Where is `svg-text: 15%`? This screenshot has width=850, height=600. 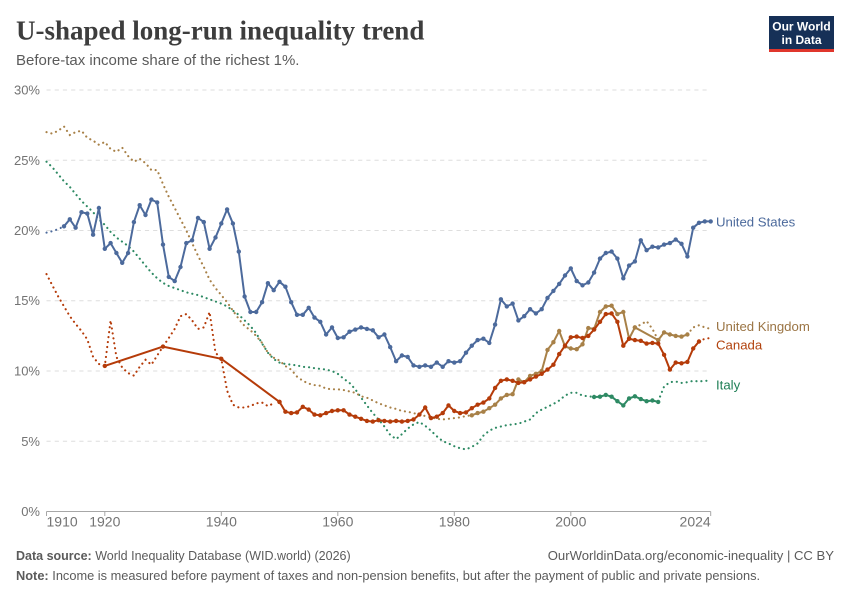 svg-text: 15% is located at coordinates (27, 300).